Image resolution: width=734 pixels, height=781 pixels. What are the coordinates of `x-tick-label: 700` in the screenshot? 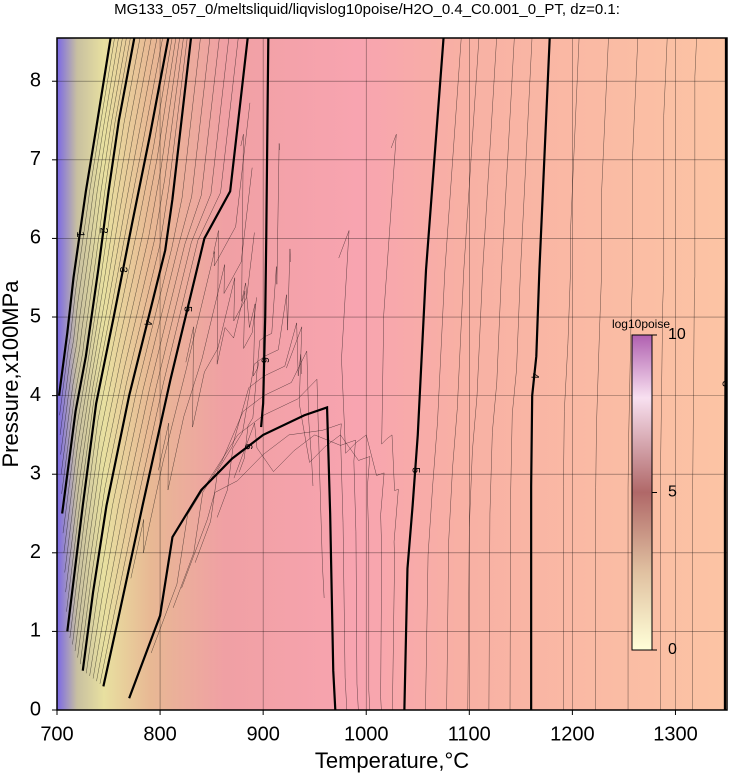 It's located at (56, 734).